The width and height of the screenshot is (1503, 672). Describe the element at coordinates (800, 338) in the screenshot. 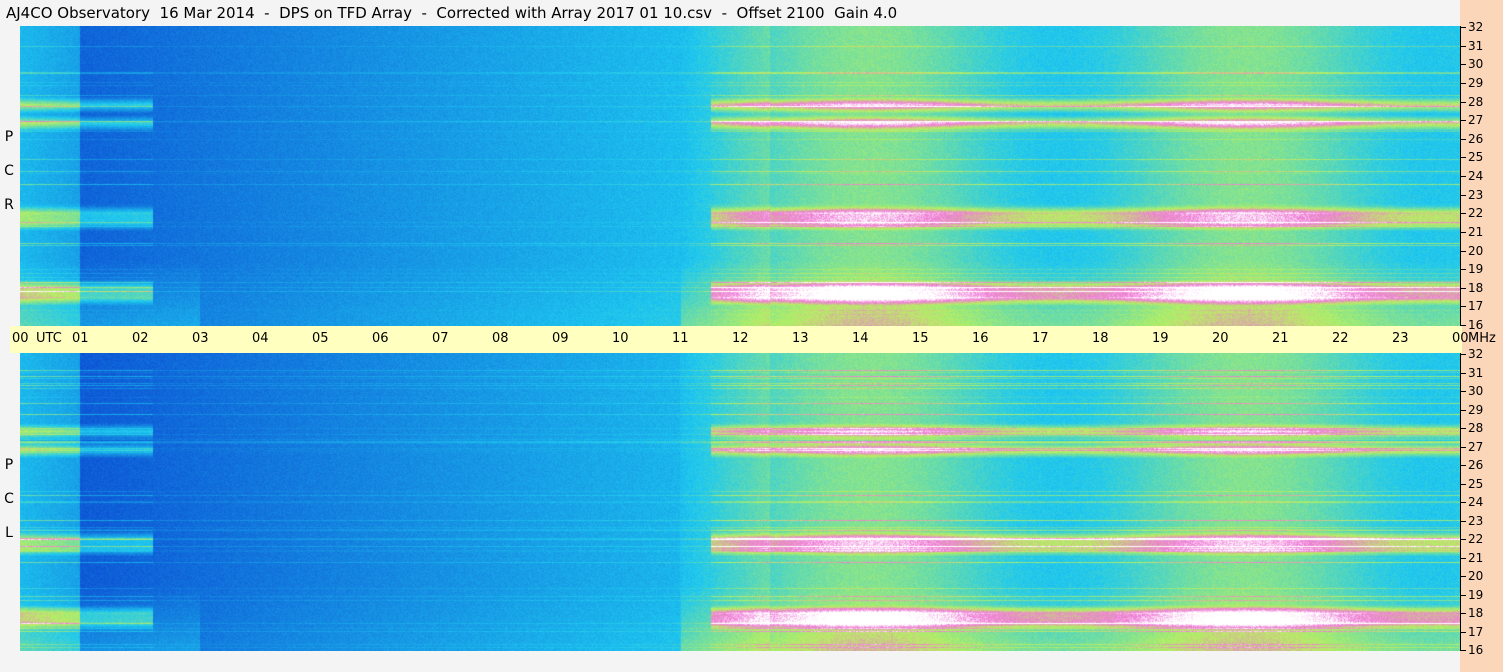

I see `time-tick-label: 13` at that location.